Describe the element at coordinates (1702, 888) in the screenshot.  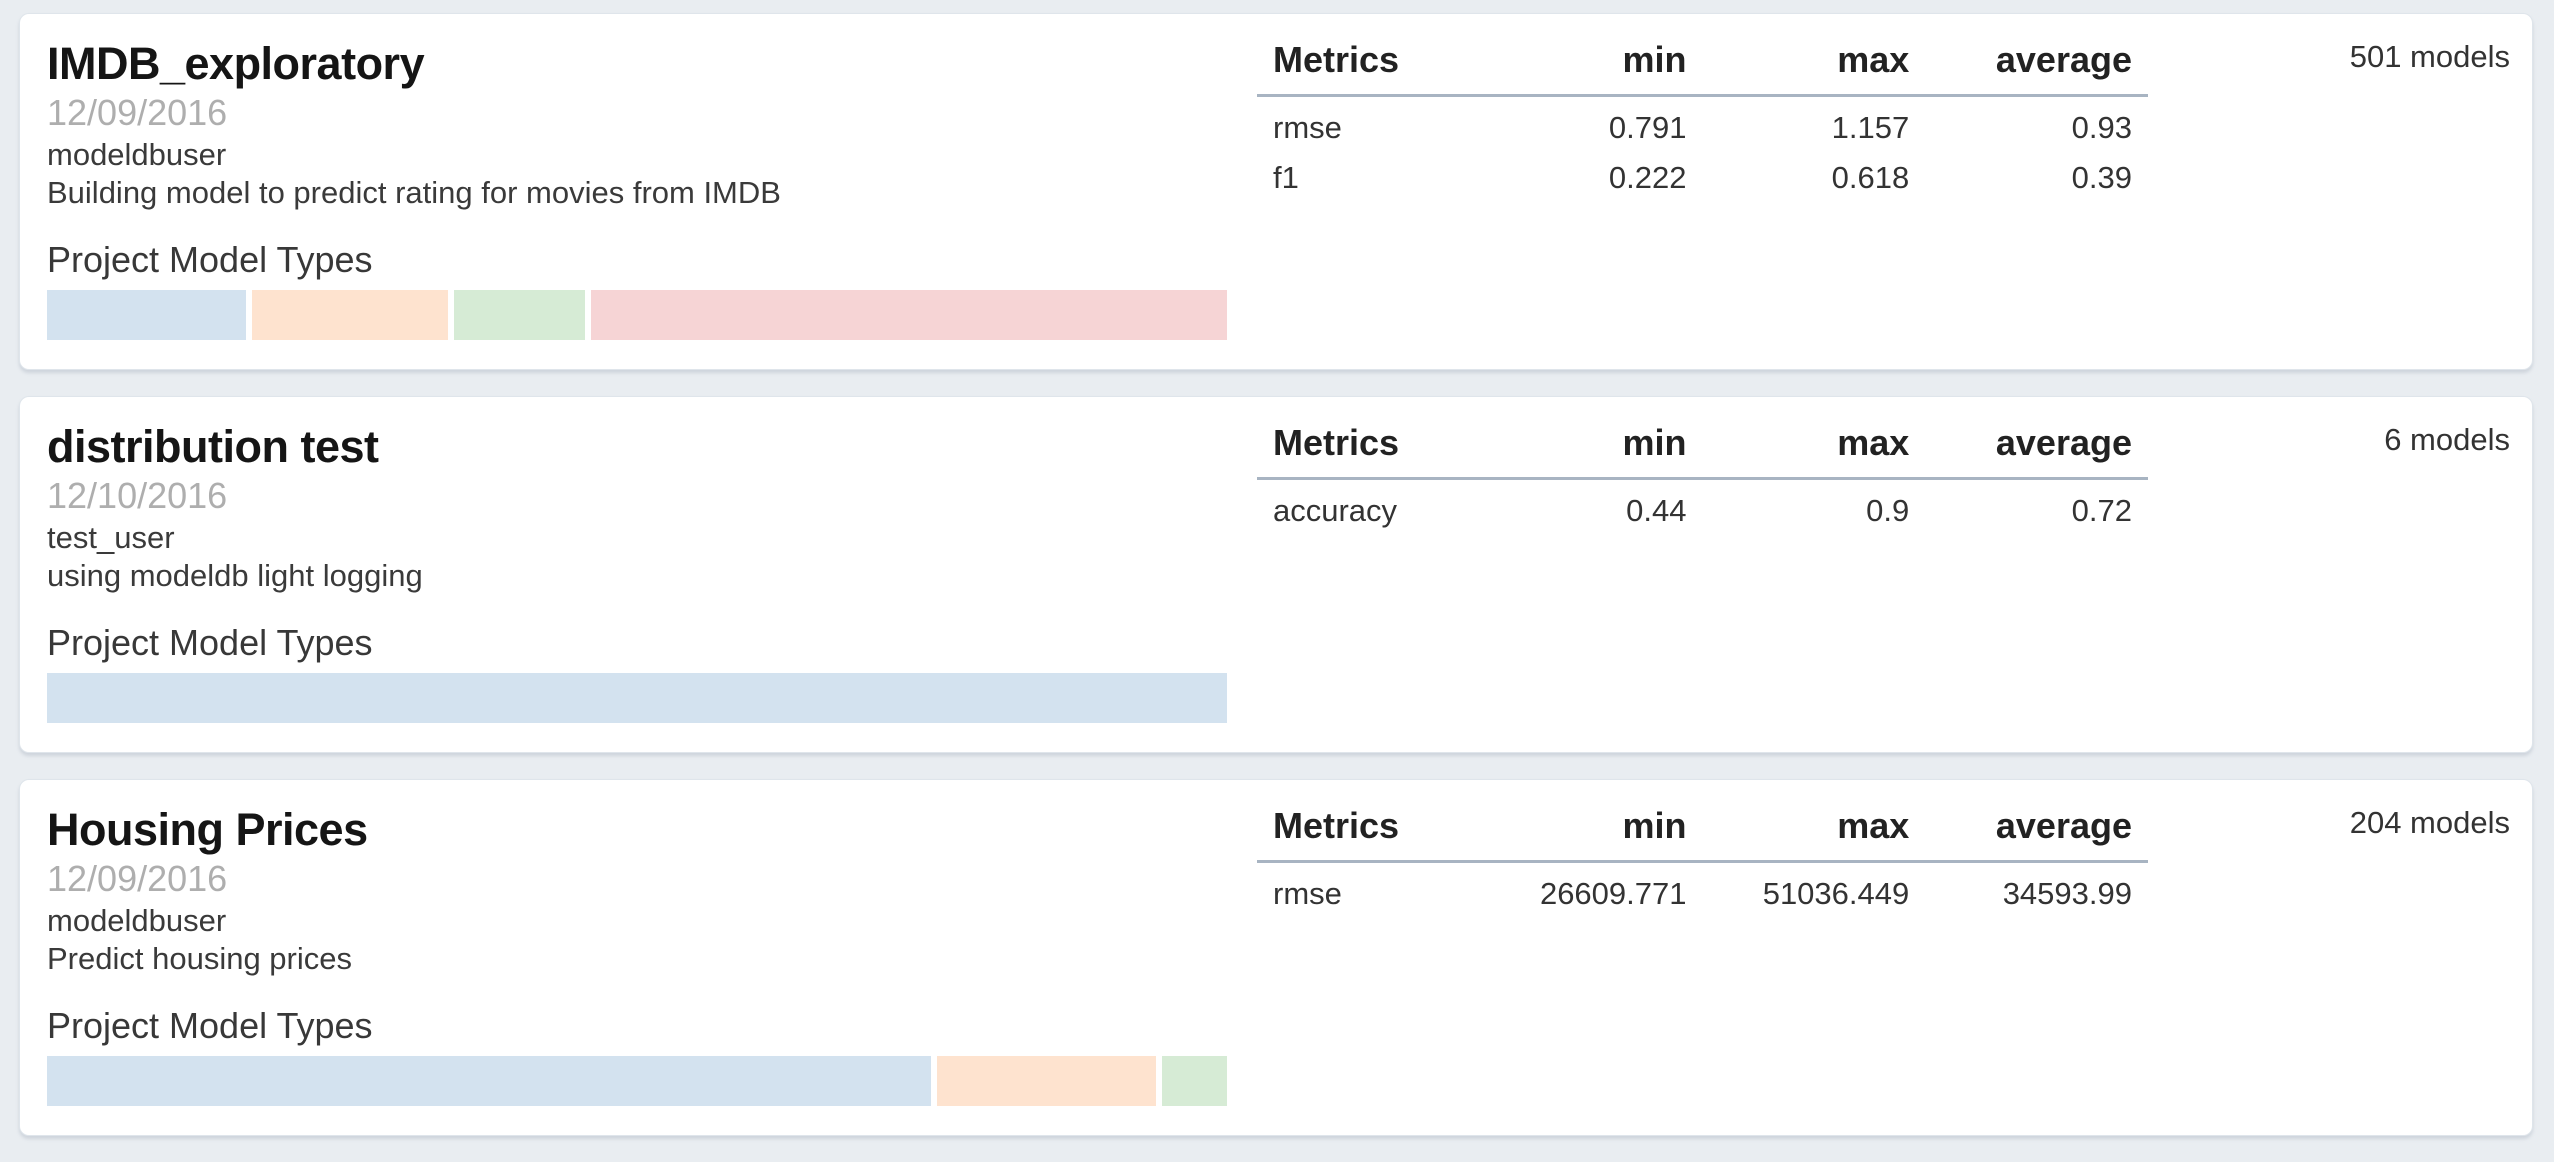
I see `metric-row: rmse 26609.771 51036.449 34593.99` at that location.